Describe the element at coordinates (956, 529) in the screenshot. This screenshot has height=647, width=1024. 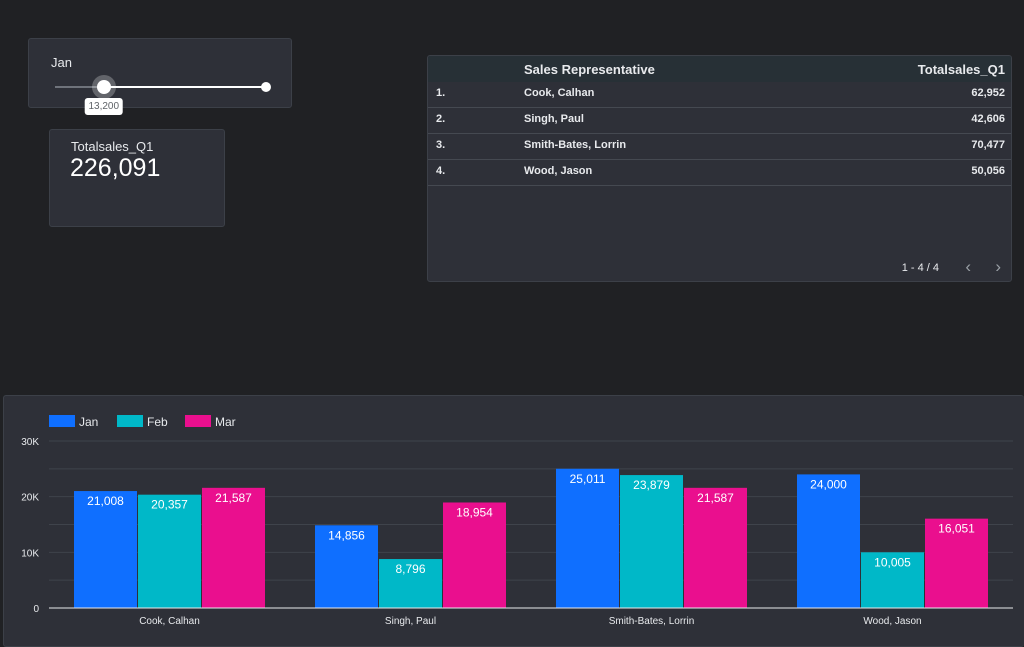
I see `bar-data-label: 16,051` at that location.